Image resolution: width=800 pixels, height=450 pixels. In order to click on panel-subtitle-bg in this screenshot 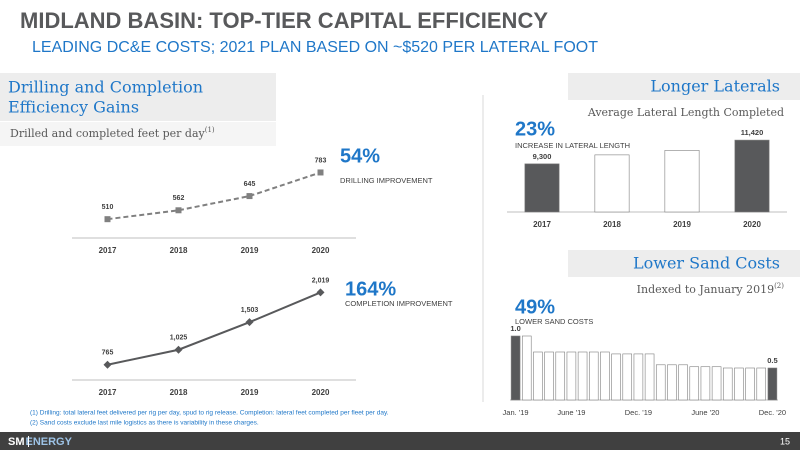, I will do `click(138, 134)`.